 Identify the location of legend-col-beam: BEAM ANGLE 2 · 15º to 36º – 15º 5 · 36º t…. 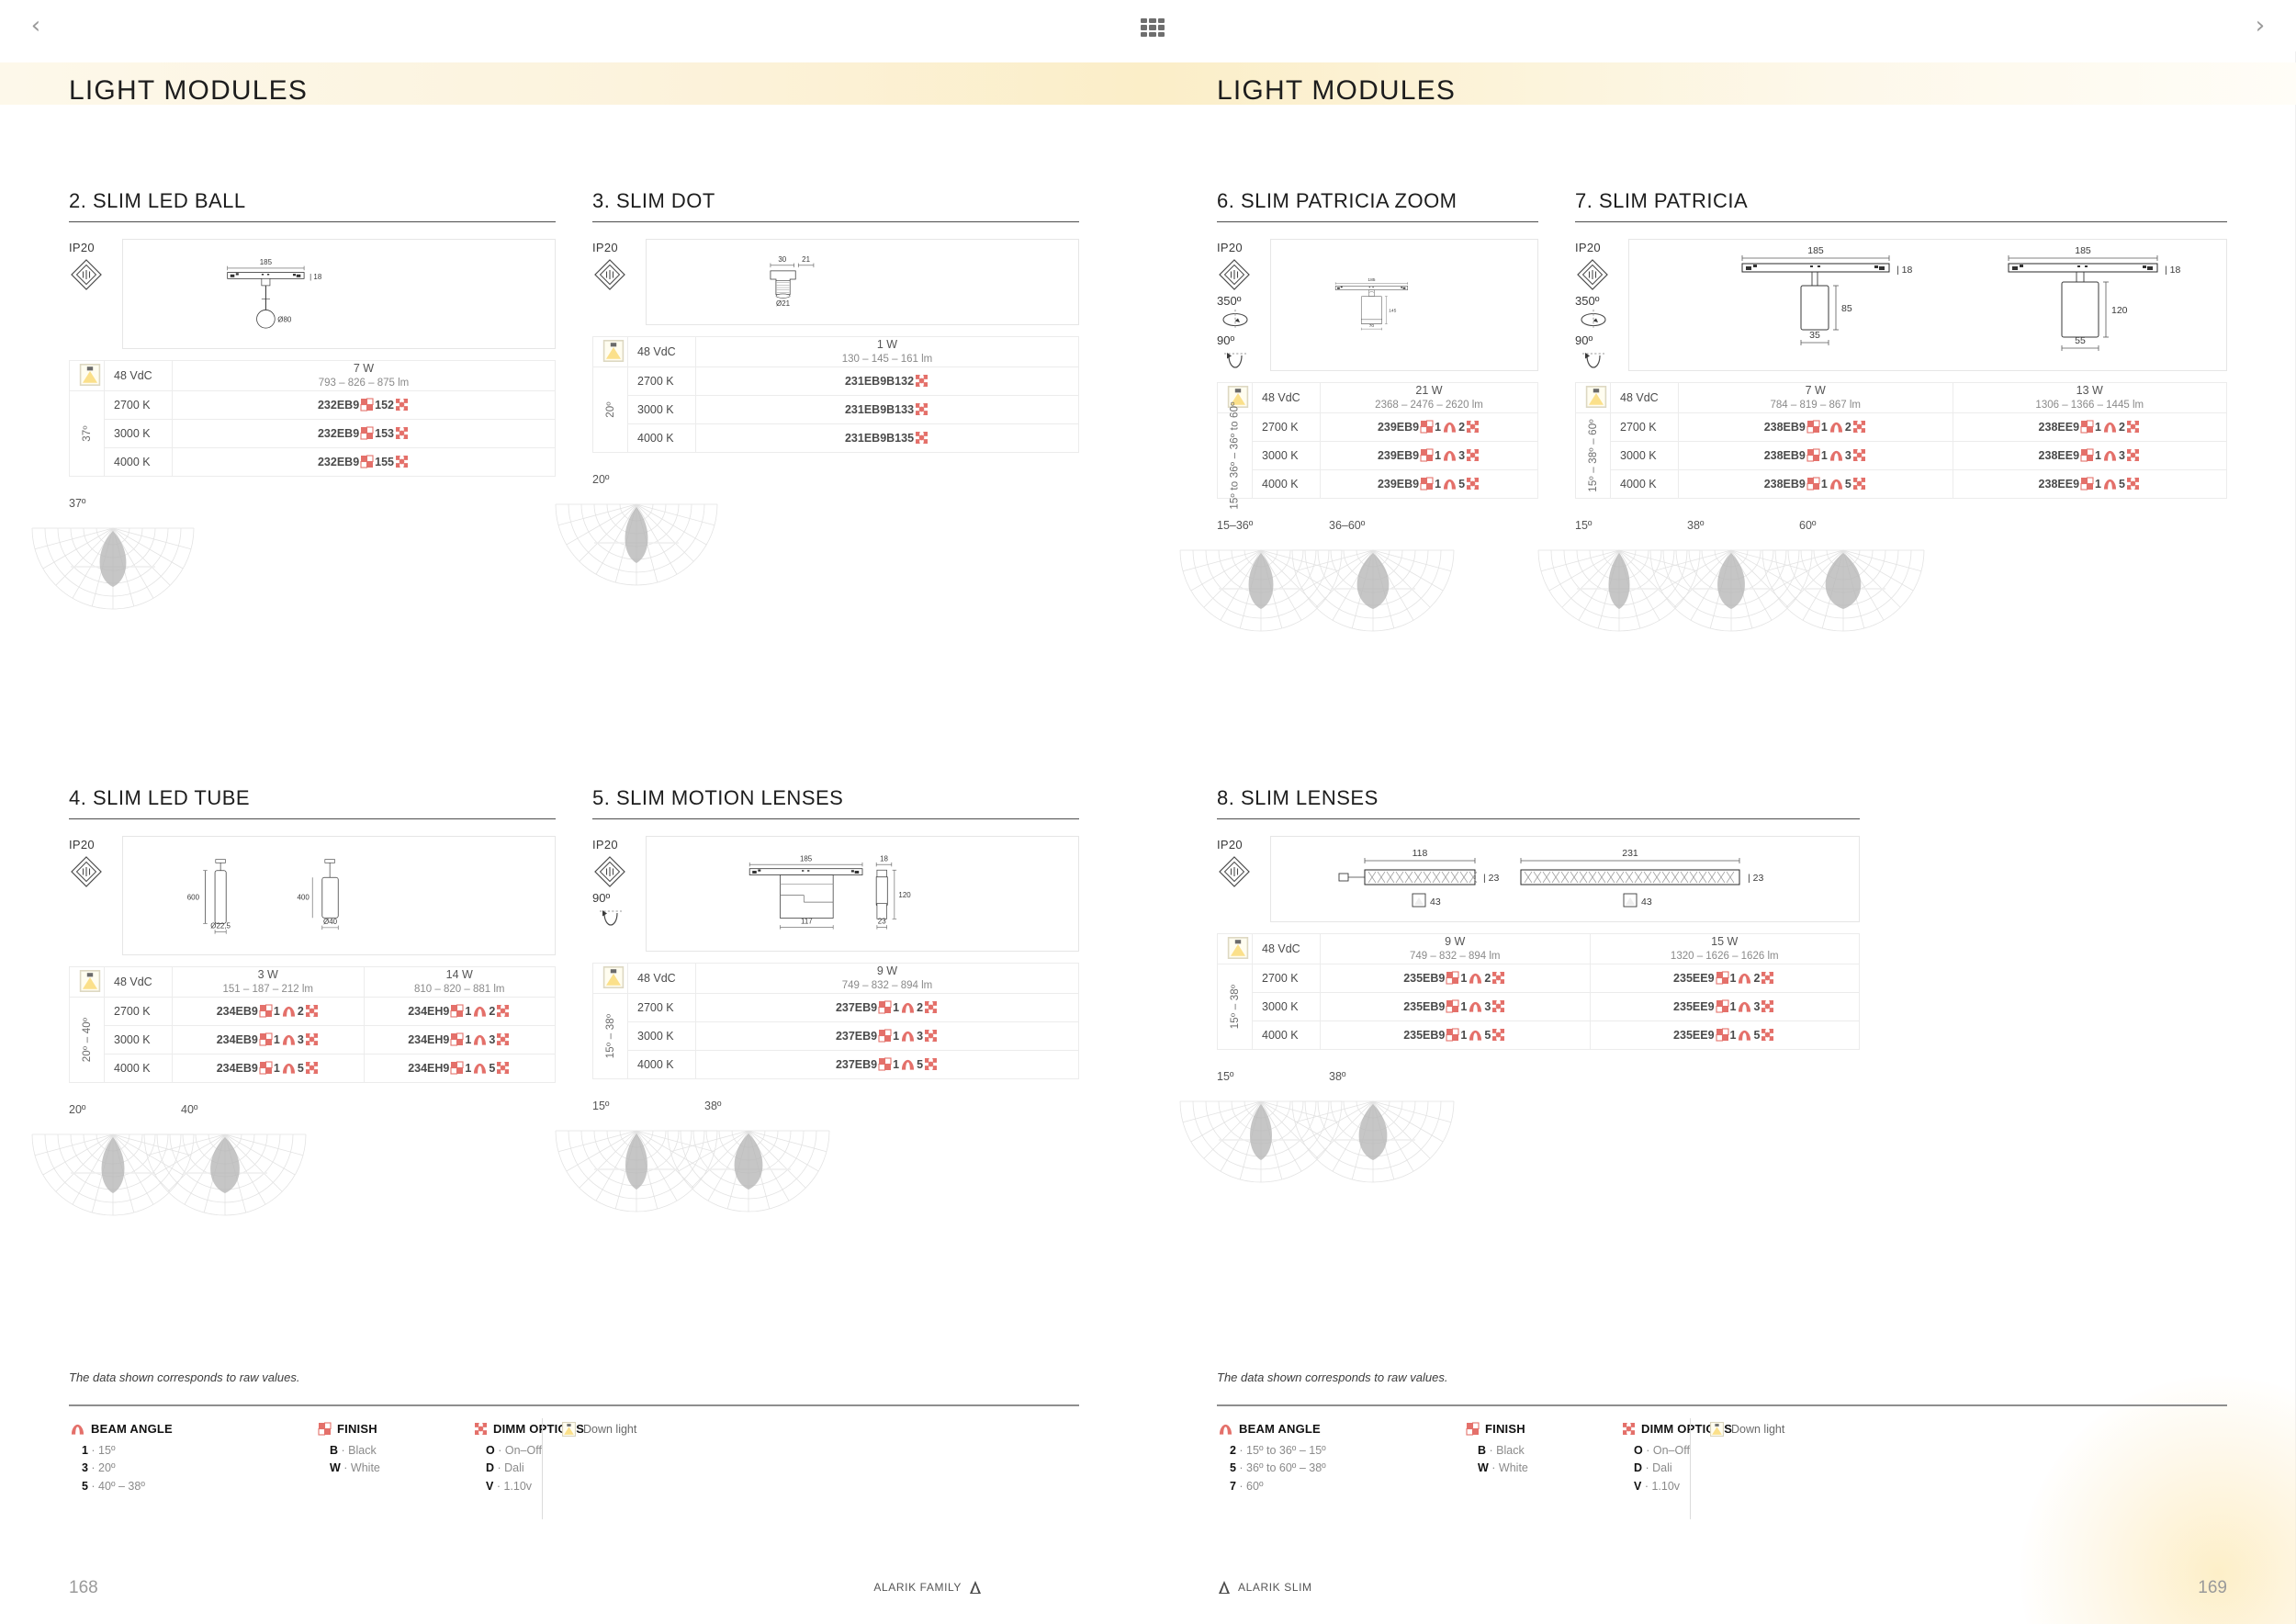
(1341, 1458).